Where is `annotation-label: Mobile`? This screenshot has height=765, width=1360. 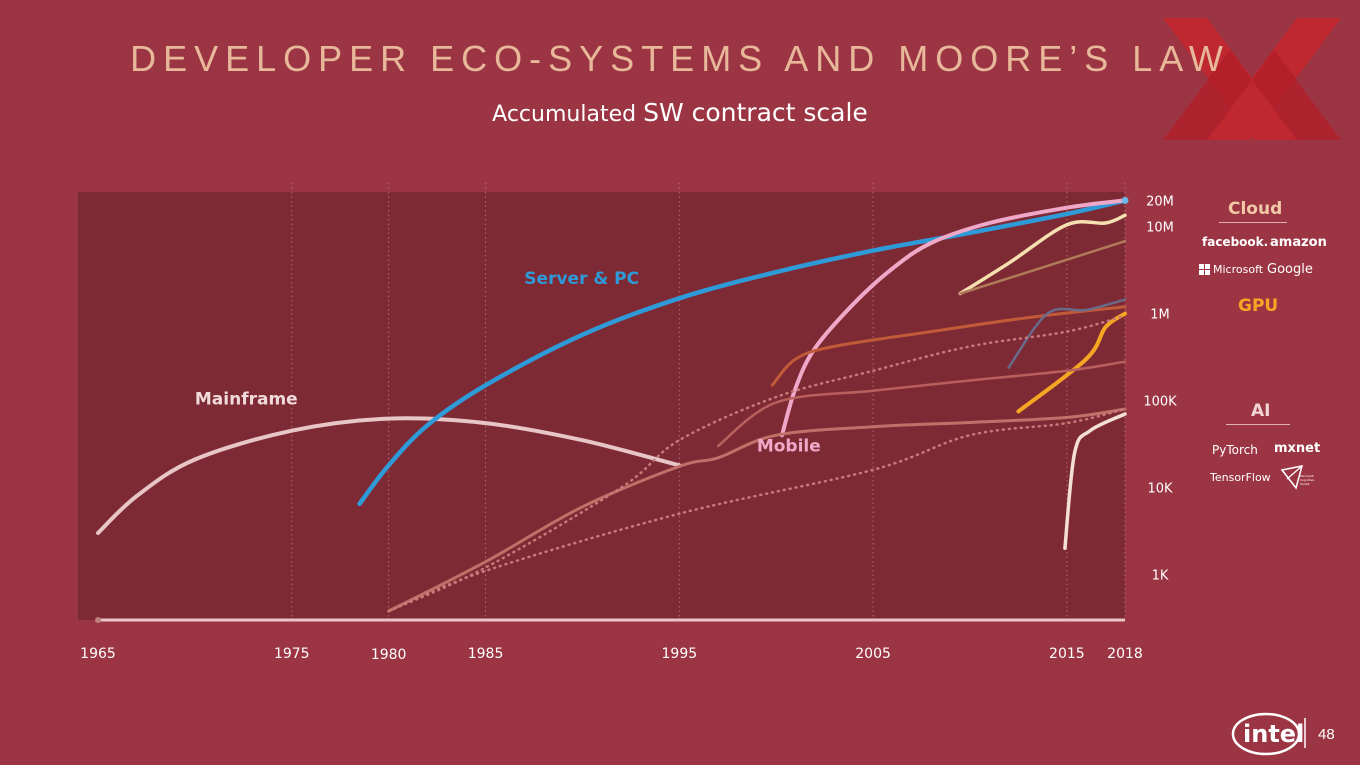
annotation-label: Mobile is located at coordinates (789, 446).